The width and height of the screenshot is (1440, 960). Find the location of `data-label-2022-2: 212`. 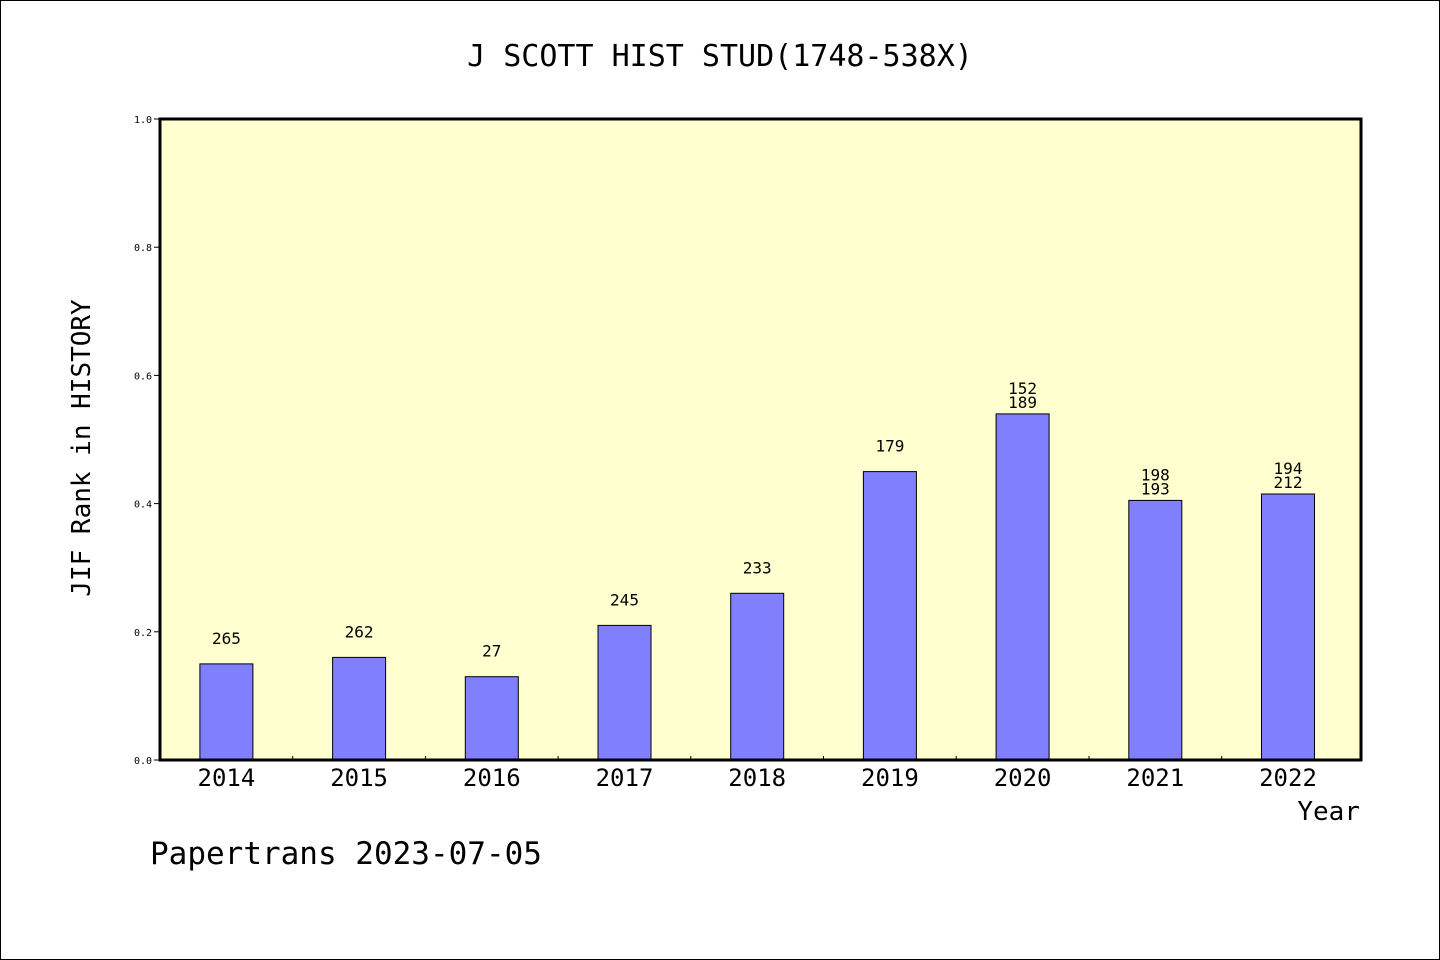

data-label-2022-2: 212 is located at coordinates (1288, 482).